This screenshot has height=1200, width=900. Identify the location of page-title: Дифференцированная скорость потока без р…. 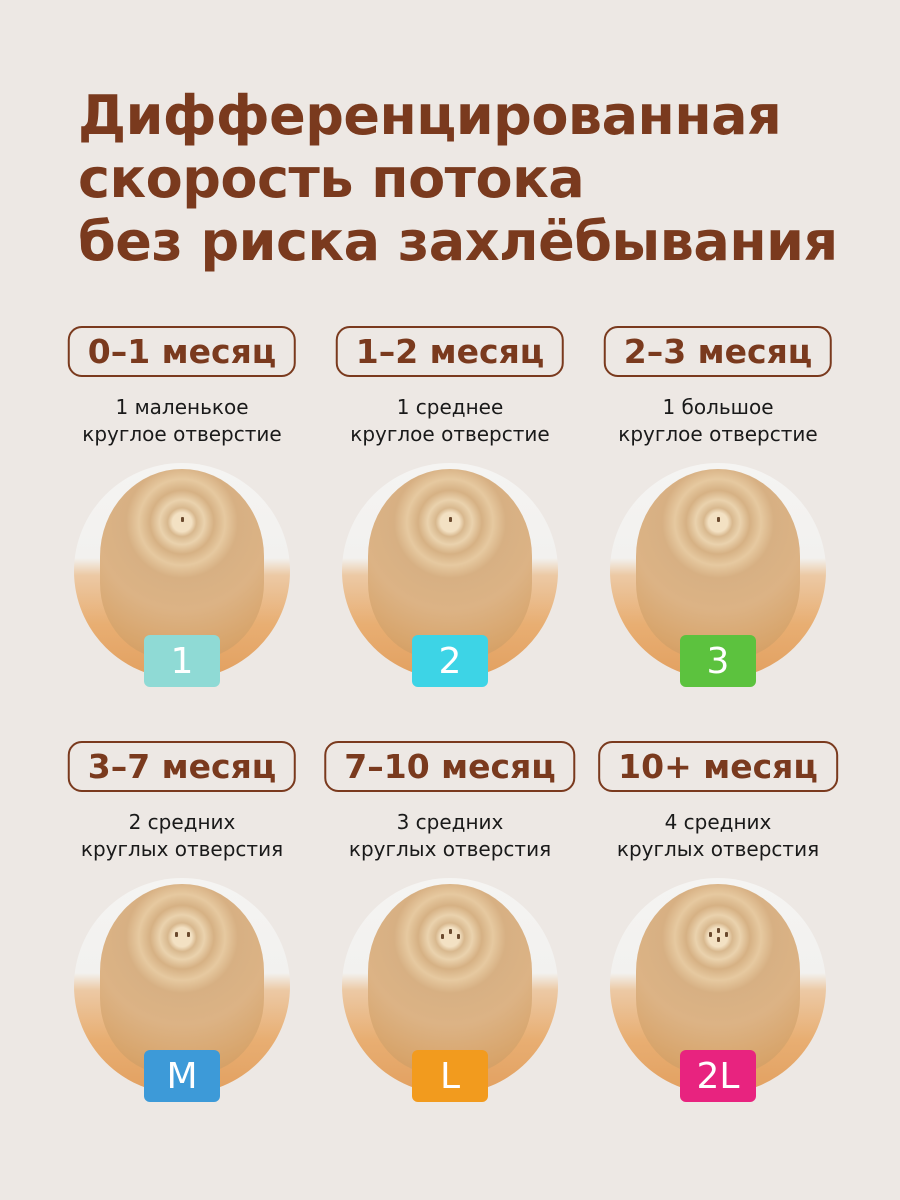
(458, 178).